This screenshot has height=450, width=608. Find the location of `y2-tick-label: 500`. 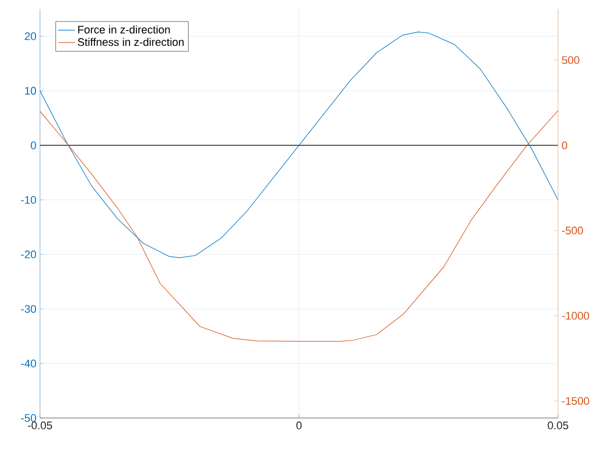

y2-tick-label: 500 is located at coordinates (571, 60).